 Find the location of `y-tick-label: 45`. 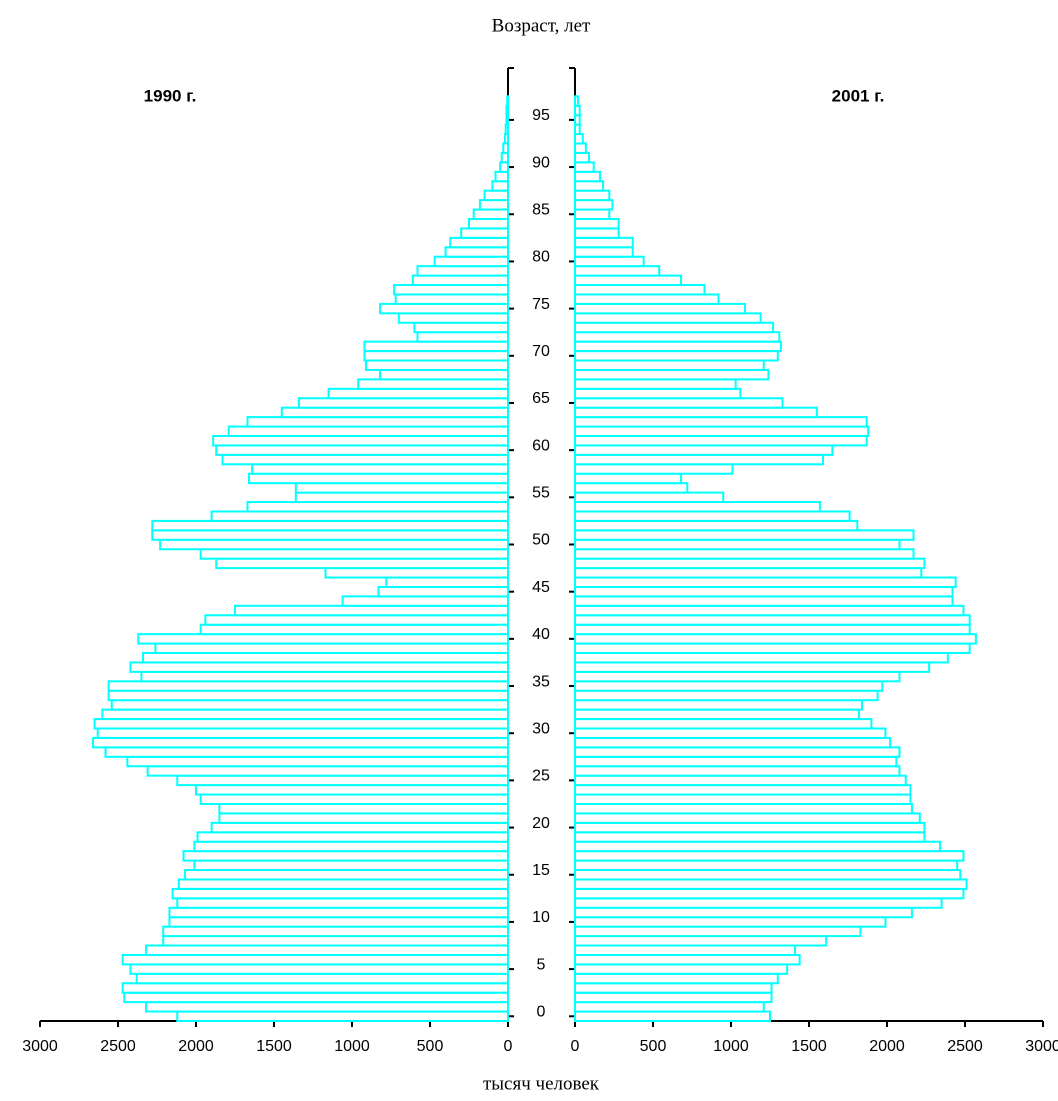

y-tick-label: 45 is located at coordinates (541, 587).